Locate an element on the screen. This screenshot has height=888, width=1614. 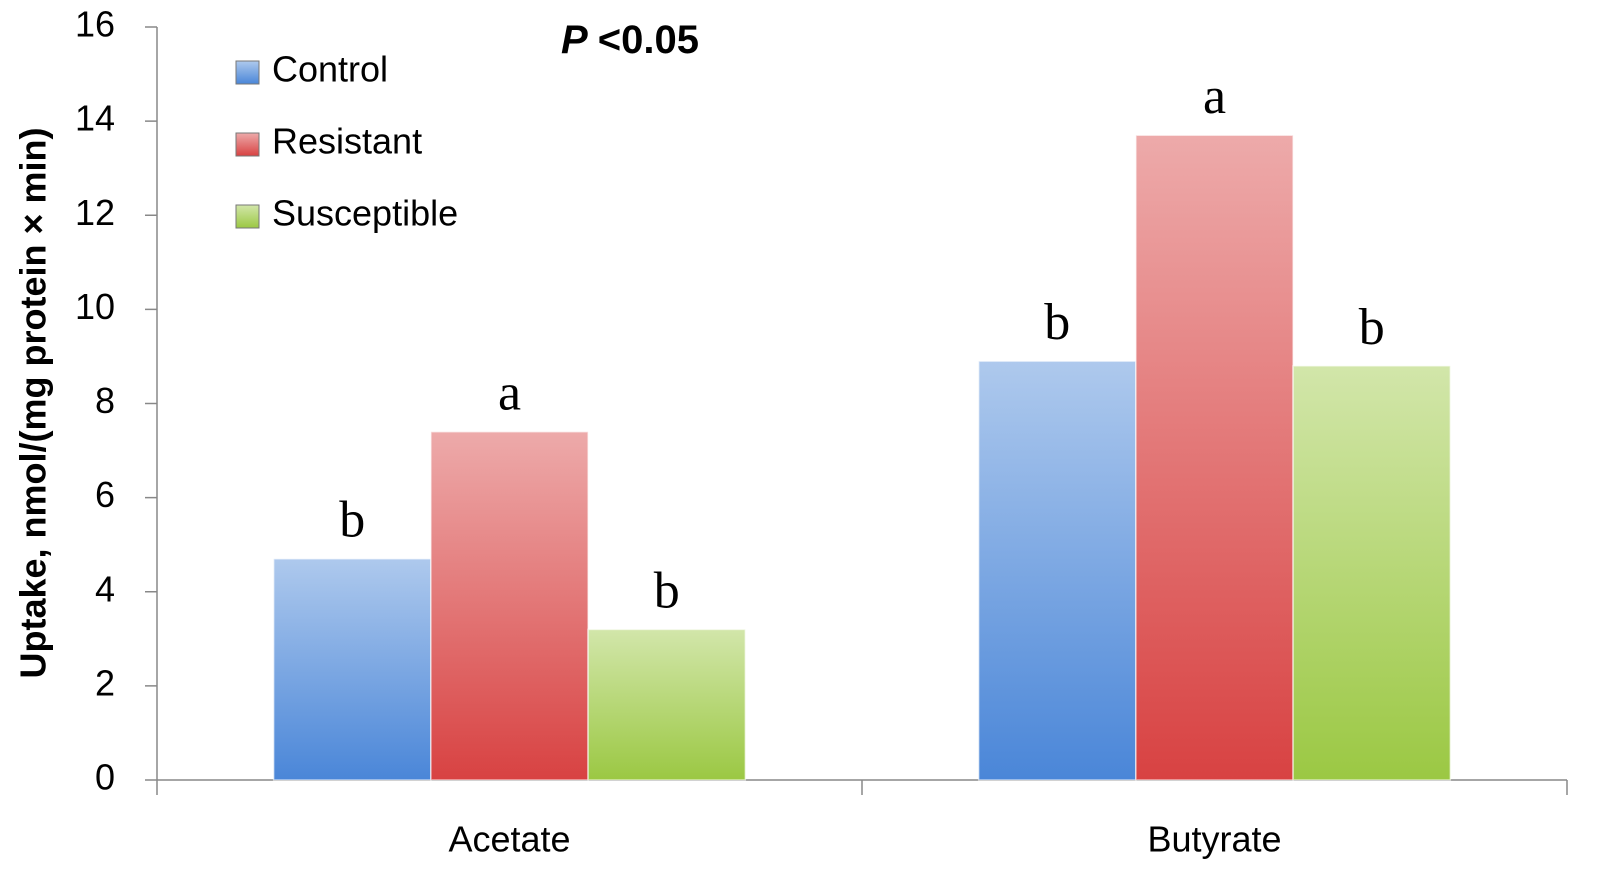
y-axis-label: Uptake, nmol/(mg protein × min) is located at coordinates (33, 402).